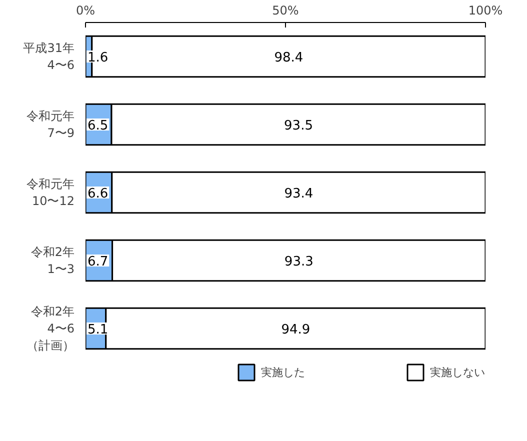  Describe the element at coordinates (285, 11) in the screenshot. I see `x-tick-label: 50%` at that location.